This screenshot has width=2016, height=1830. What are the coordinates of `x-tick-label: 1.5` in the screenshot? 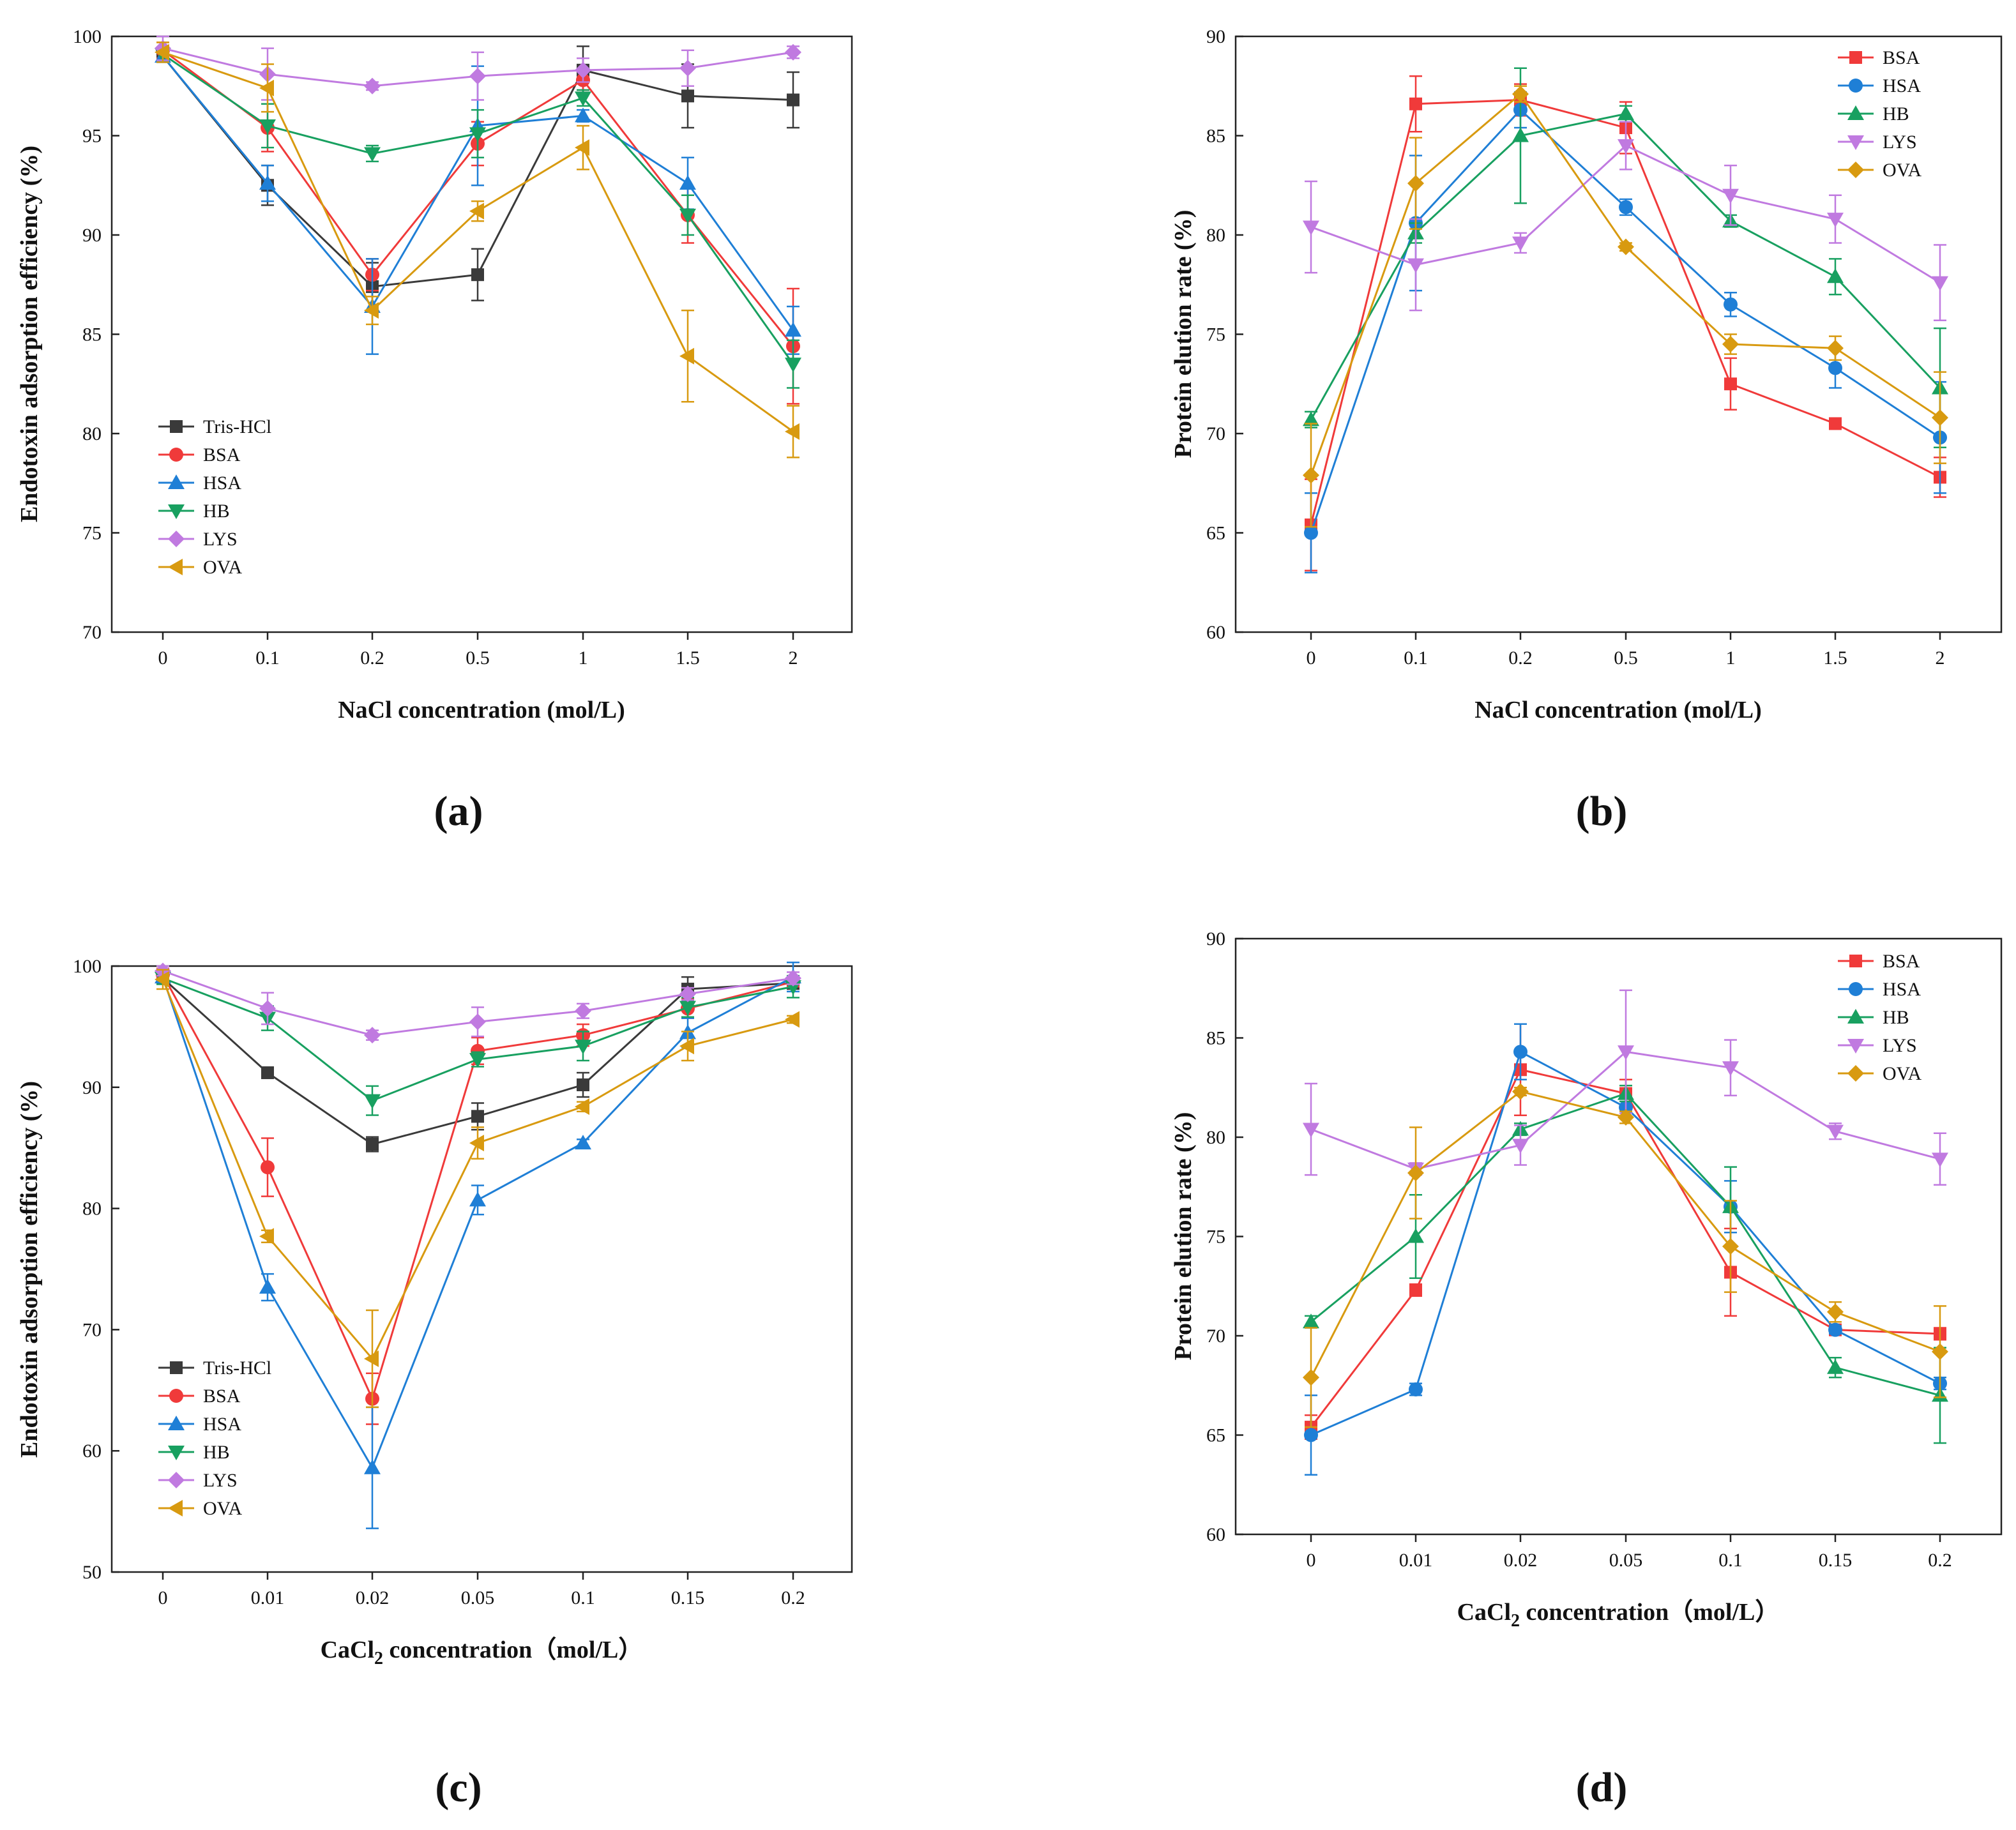 It's located at (688, 658).